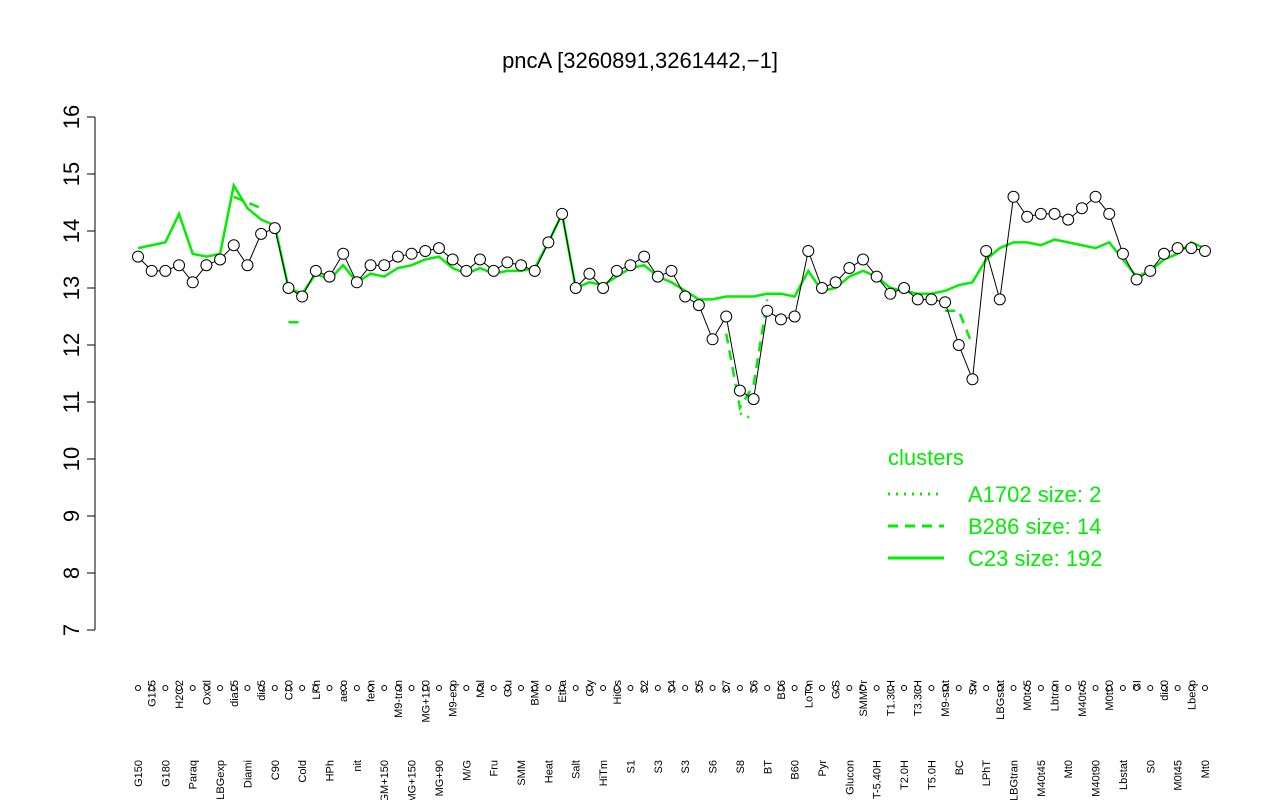 This screenshot has width=1280, height=800. Describe the element at coordinates (71, 345) in the screenshot. I see `y-tick-label: 12` at that location.